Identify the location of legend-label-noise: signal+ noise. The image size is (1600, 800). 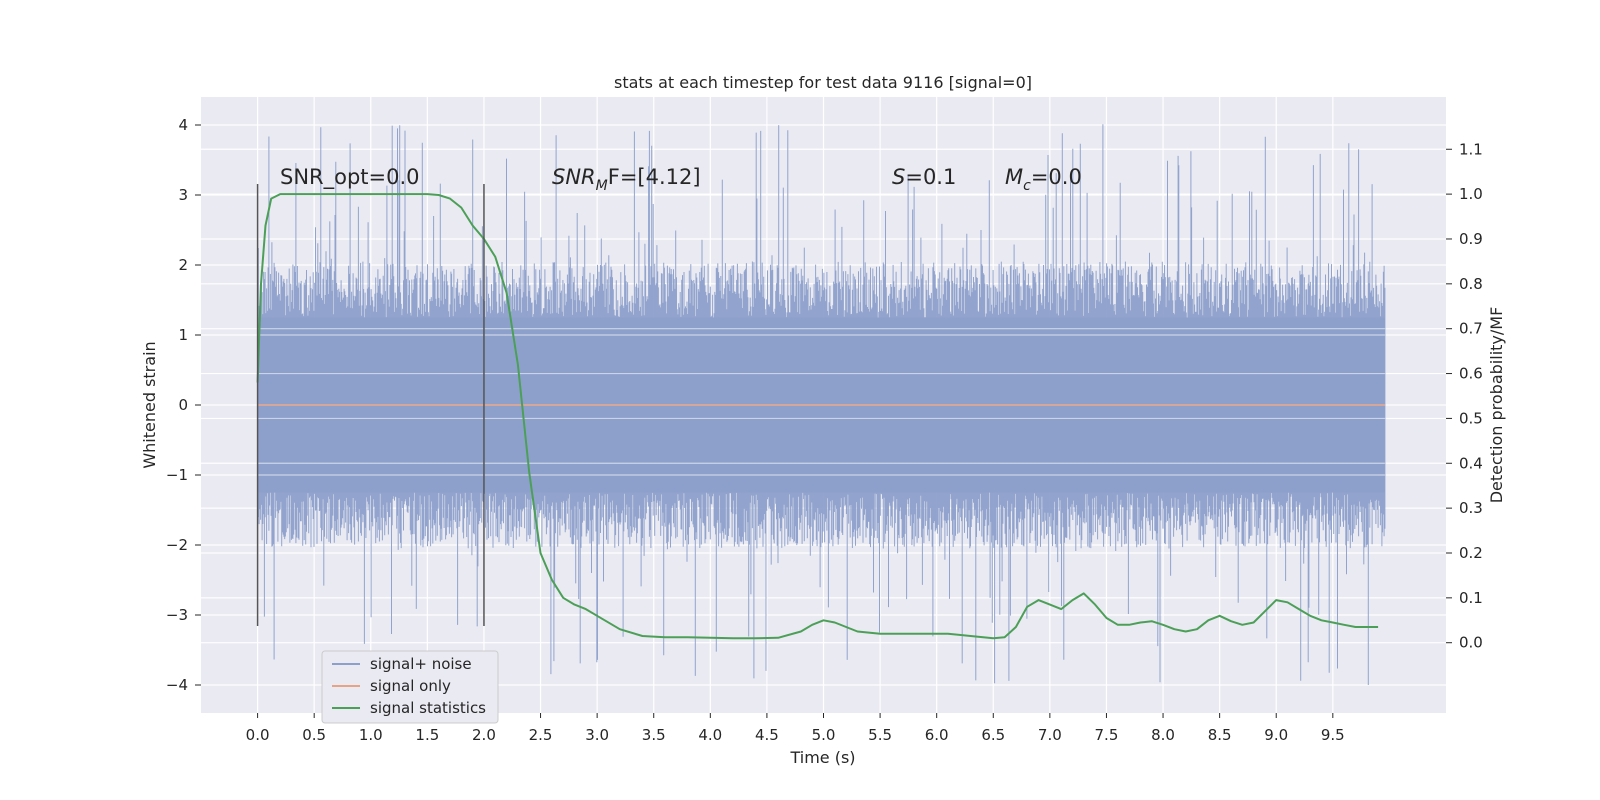
(421, 664).